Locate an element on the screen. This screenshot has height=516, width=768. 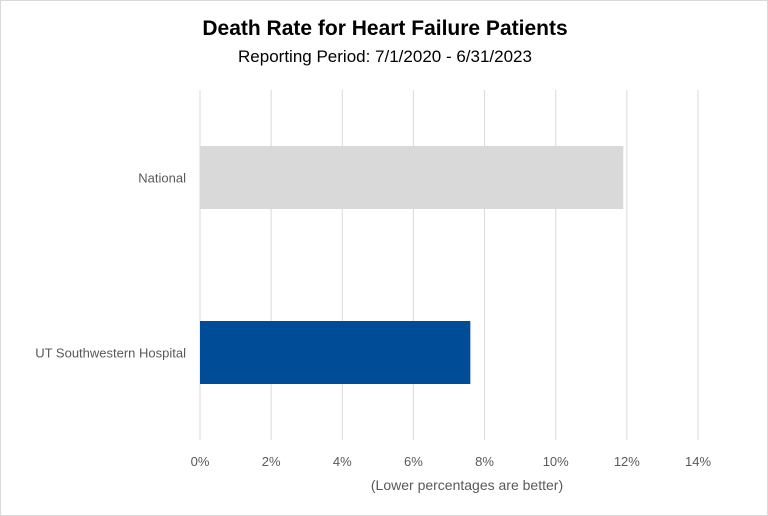
chart-title: Death Rate for Heart Failure Patients is located at coordinates (385, 28).